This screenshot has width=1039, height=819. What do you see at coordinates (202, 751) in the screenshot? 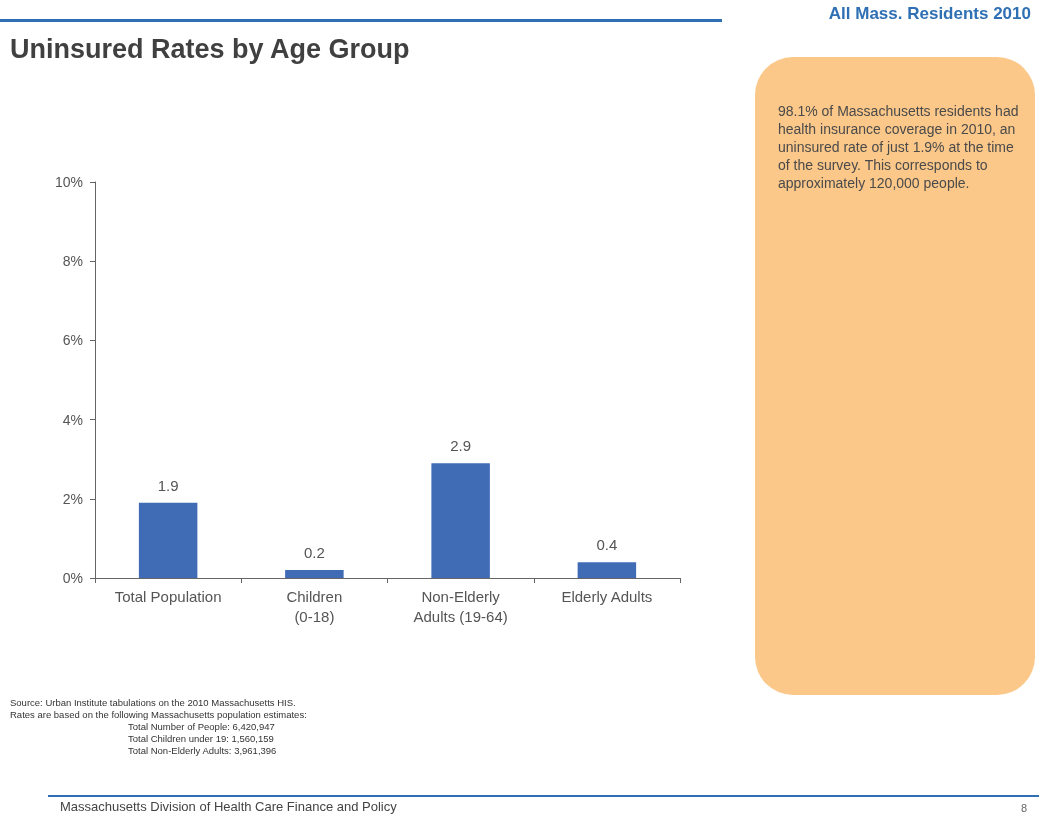
I see `text: Total Non-Elderly Adults: 3,961,396` at bounding box center [202, 751].